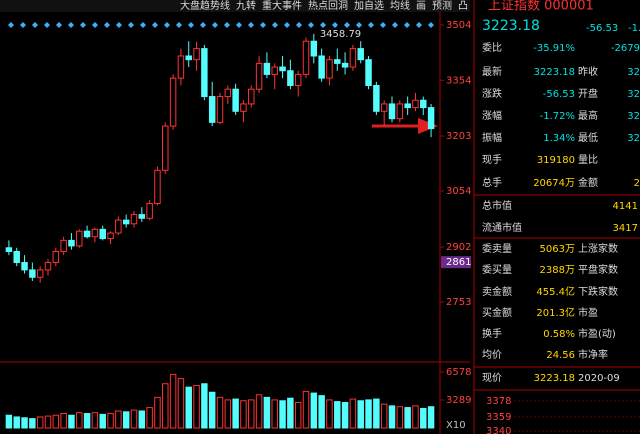 This screenshot has width=640, height=434. What do you see at coordinates (421, 6) in the screenshot?
I see `toolbar-item: 画` at bounding box center [421, 6].